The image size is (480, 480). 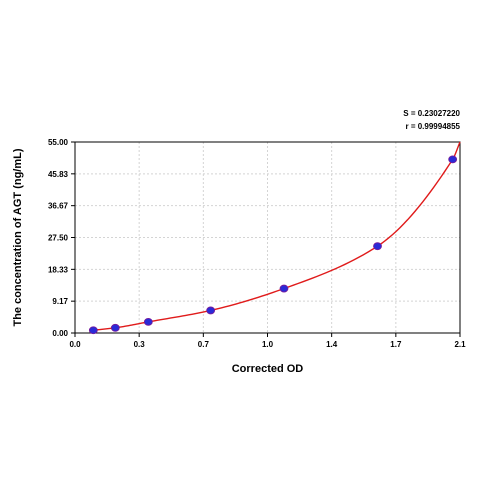 I want to click on y-tick-label: 36.67, so click(x=58, y=206).